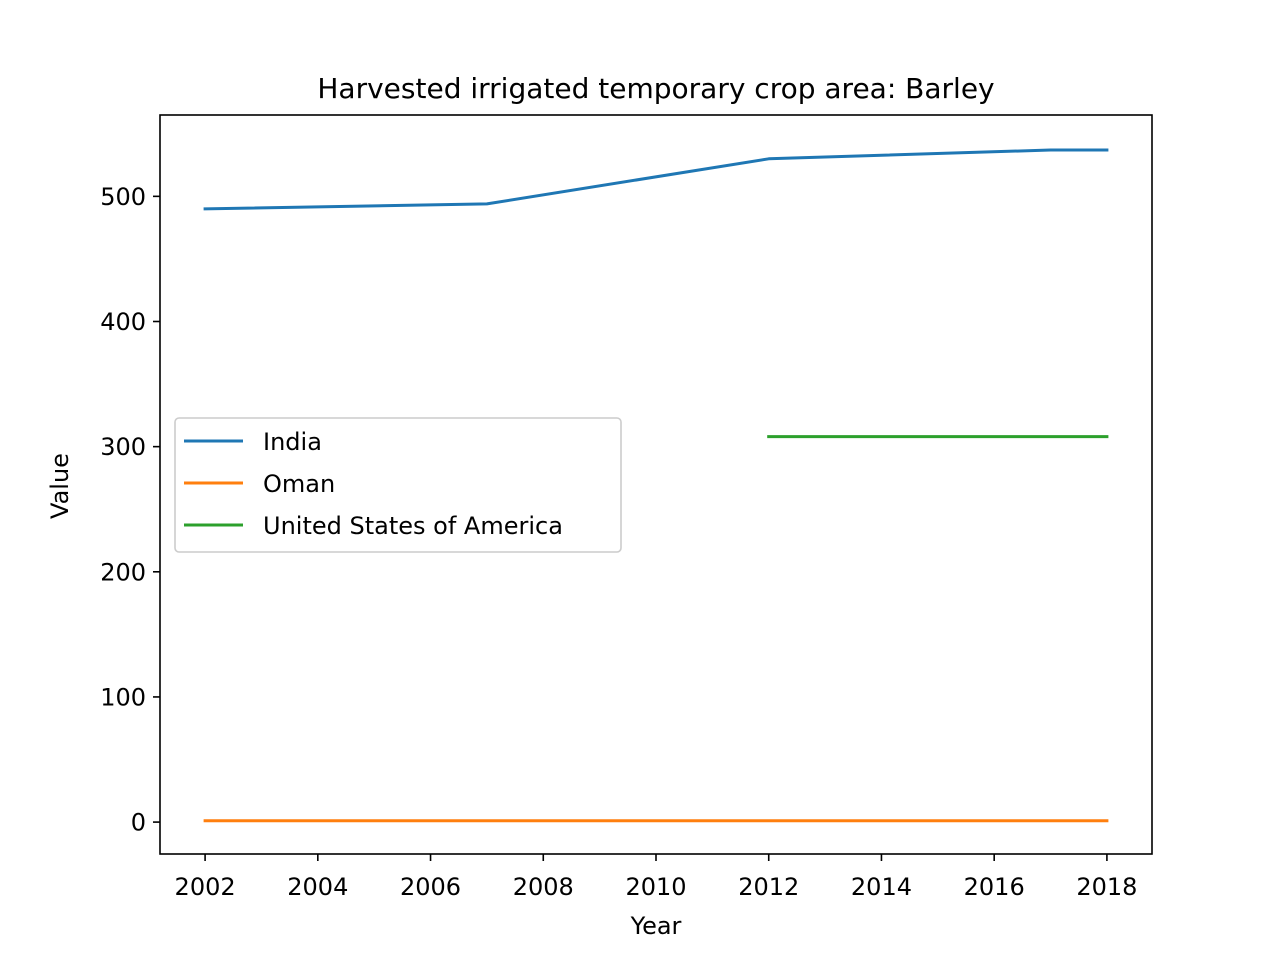 This screenshot has height=964, width=1280. What do you see at coordinates (994, 887) in the screenshot?
I see `x-tick-label: 2016` at bounding box center [994, 887].